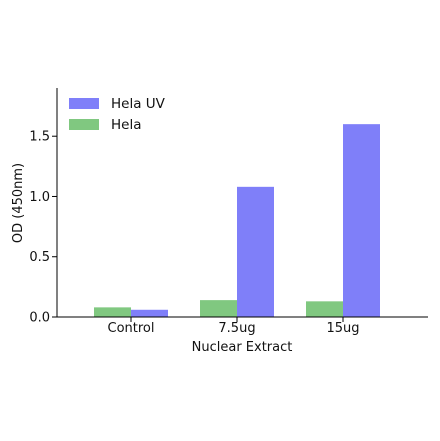 The height and width of the screenshot is (441, 440). I want to click on x-tick-label: 15ug, so click(342, 328).